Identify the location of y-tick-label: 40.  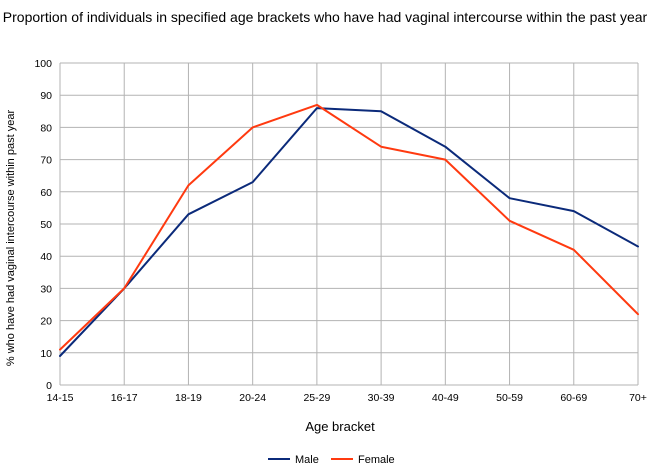
(46, 257).